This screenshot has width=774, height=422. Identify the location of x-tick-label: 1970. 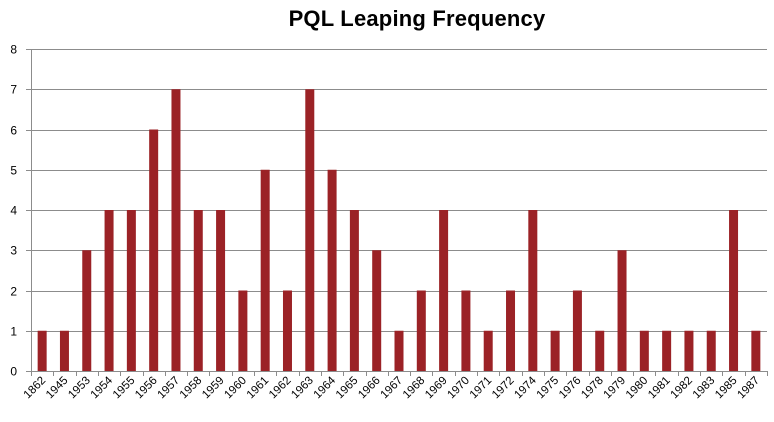
(458, 388).